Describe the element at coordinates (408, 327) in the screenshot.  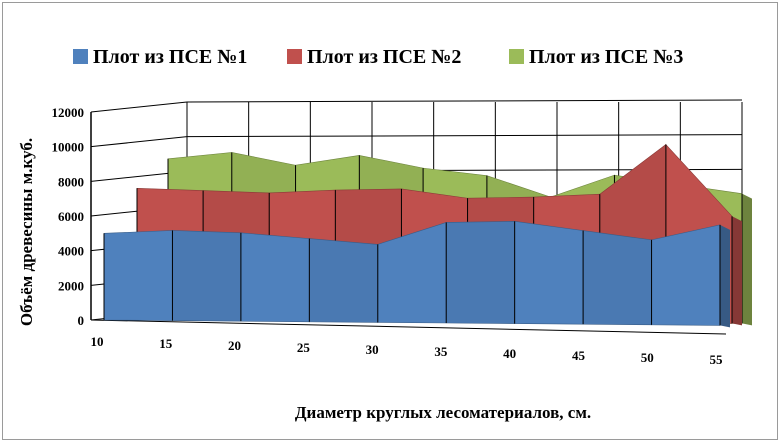
I see `floor-front-edge` at that location.